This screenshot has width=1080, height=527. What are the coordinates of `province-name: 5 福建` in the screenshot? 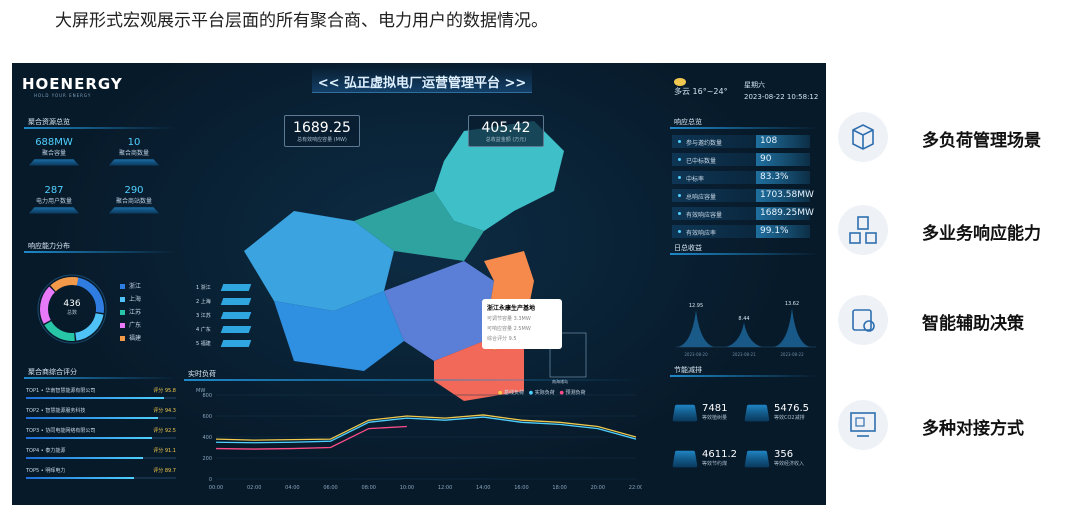 It's located at (203, 344).